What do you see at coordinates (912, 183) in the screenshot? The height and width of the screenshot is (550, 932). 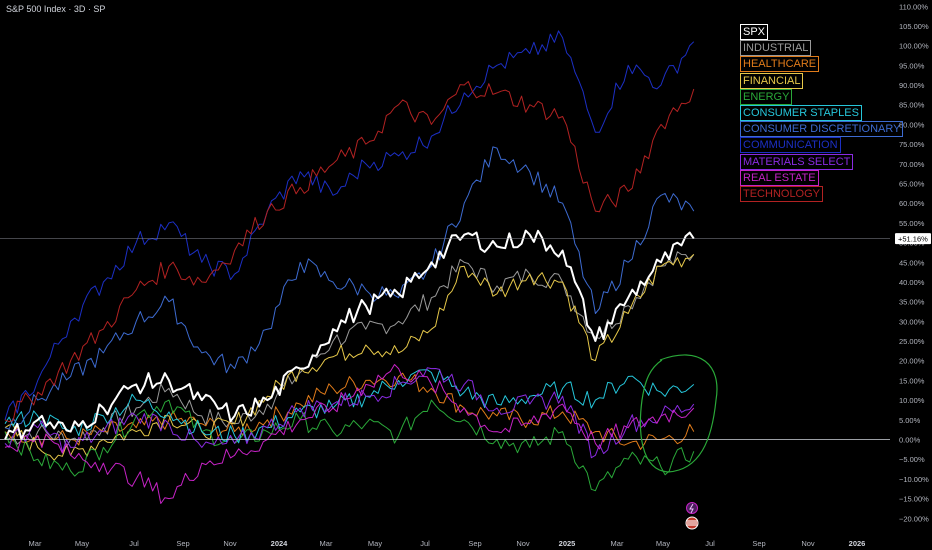 I see `y-tick-label: 65.00%` at bounding box center [912, 183].